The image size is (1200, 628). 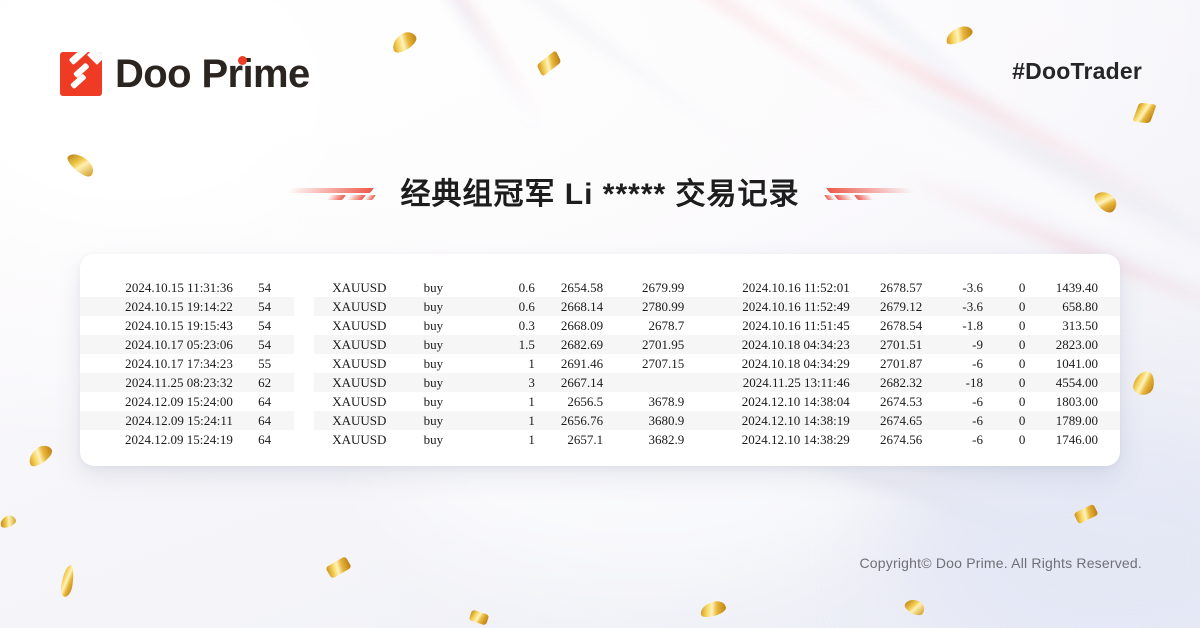 What do you see at coordinates (901, 420) in the screenshot?
I see `cell-close-price: 2674.65` at bounding box center [901, 420].